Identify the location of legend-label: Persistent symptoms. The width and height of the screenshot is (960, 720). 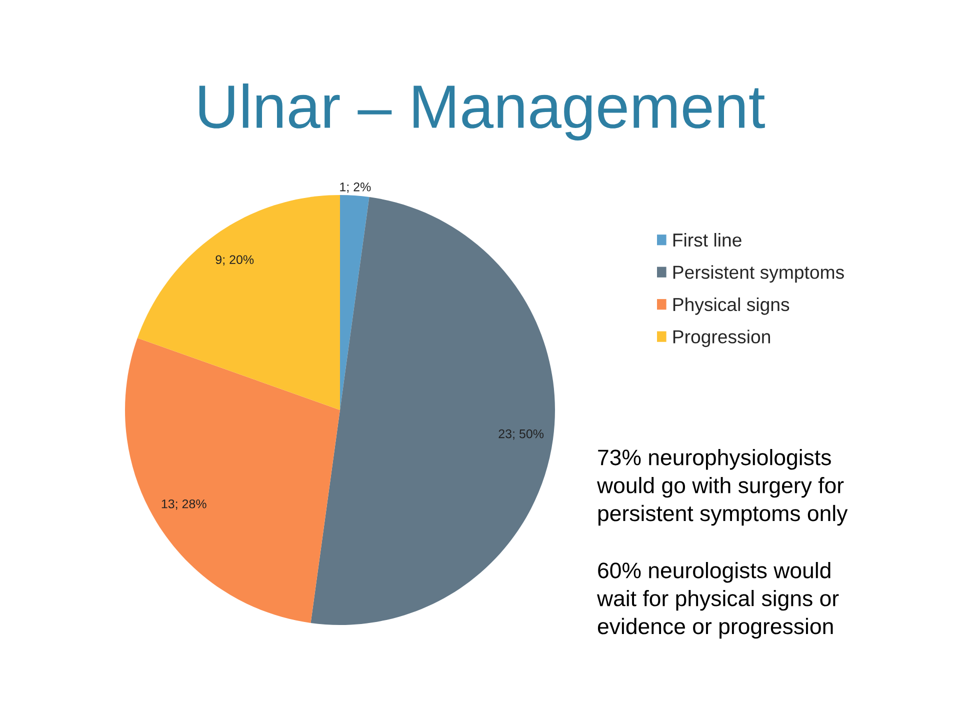
(758, 274).